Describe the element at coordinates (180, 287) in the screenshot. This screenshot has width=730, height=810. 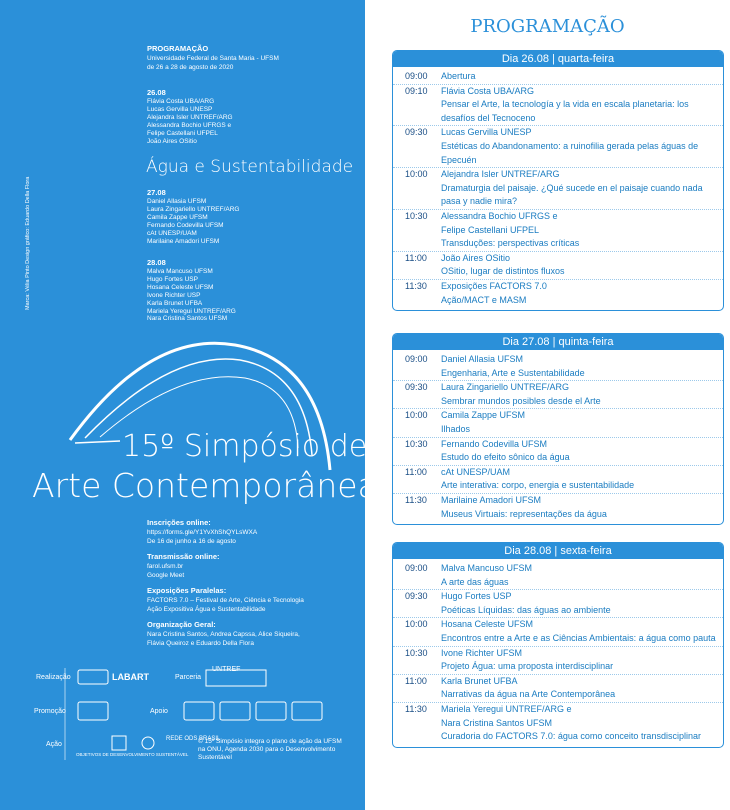
I see `speaker: Hosana Celeste UFSM` at that location.